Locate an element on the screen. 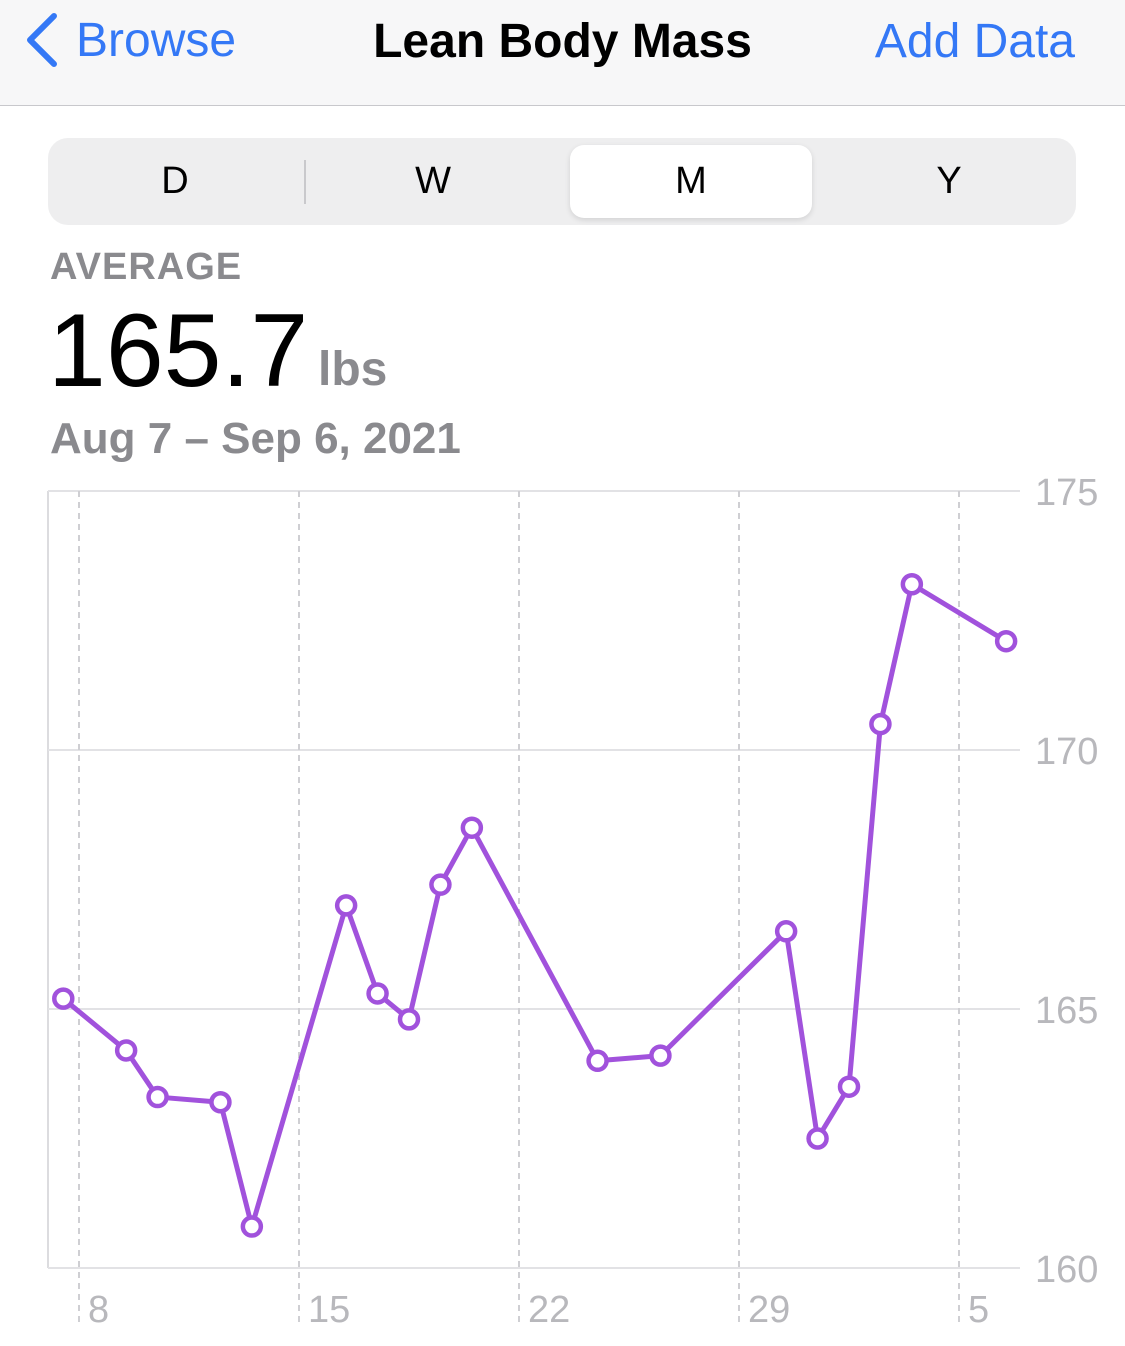 The height and width of the screenshot is (1346, 1125). x-tick-label: 15 is located at coordinates (329, 1310).